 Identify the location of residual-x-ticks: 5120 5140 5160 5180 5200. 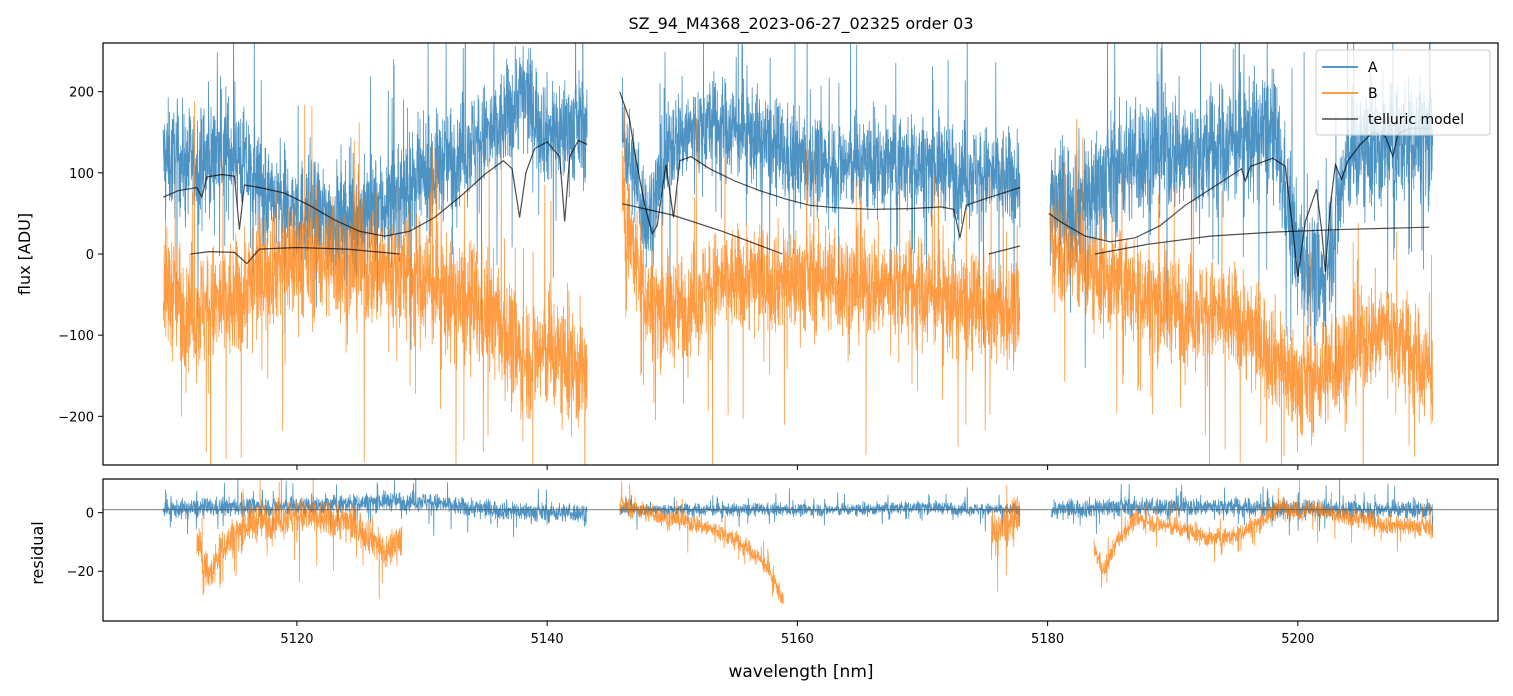
(797, 634).